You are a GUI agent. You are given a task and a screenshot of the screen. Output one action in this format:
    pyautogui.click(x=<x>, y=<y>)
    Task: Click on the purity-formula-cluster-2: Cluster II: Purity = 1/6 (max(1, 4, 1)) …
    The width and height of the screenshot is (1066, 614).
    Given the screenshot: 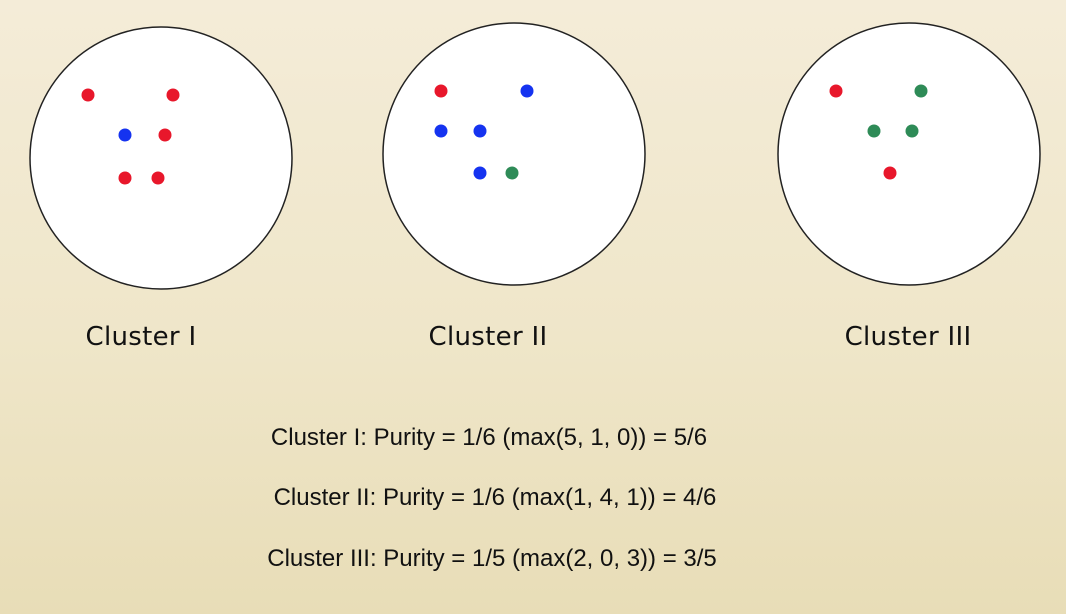 What is the action you would take?
    pyautogui.click(x=495, y=497)
    